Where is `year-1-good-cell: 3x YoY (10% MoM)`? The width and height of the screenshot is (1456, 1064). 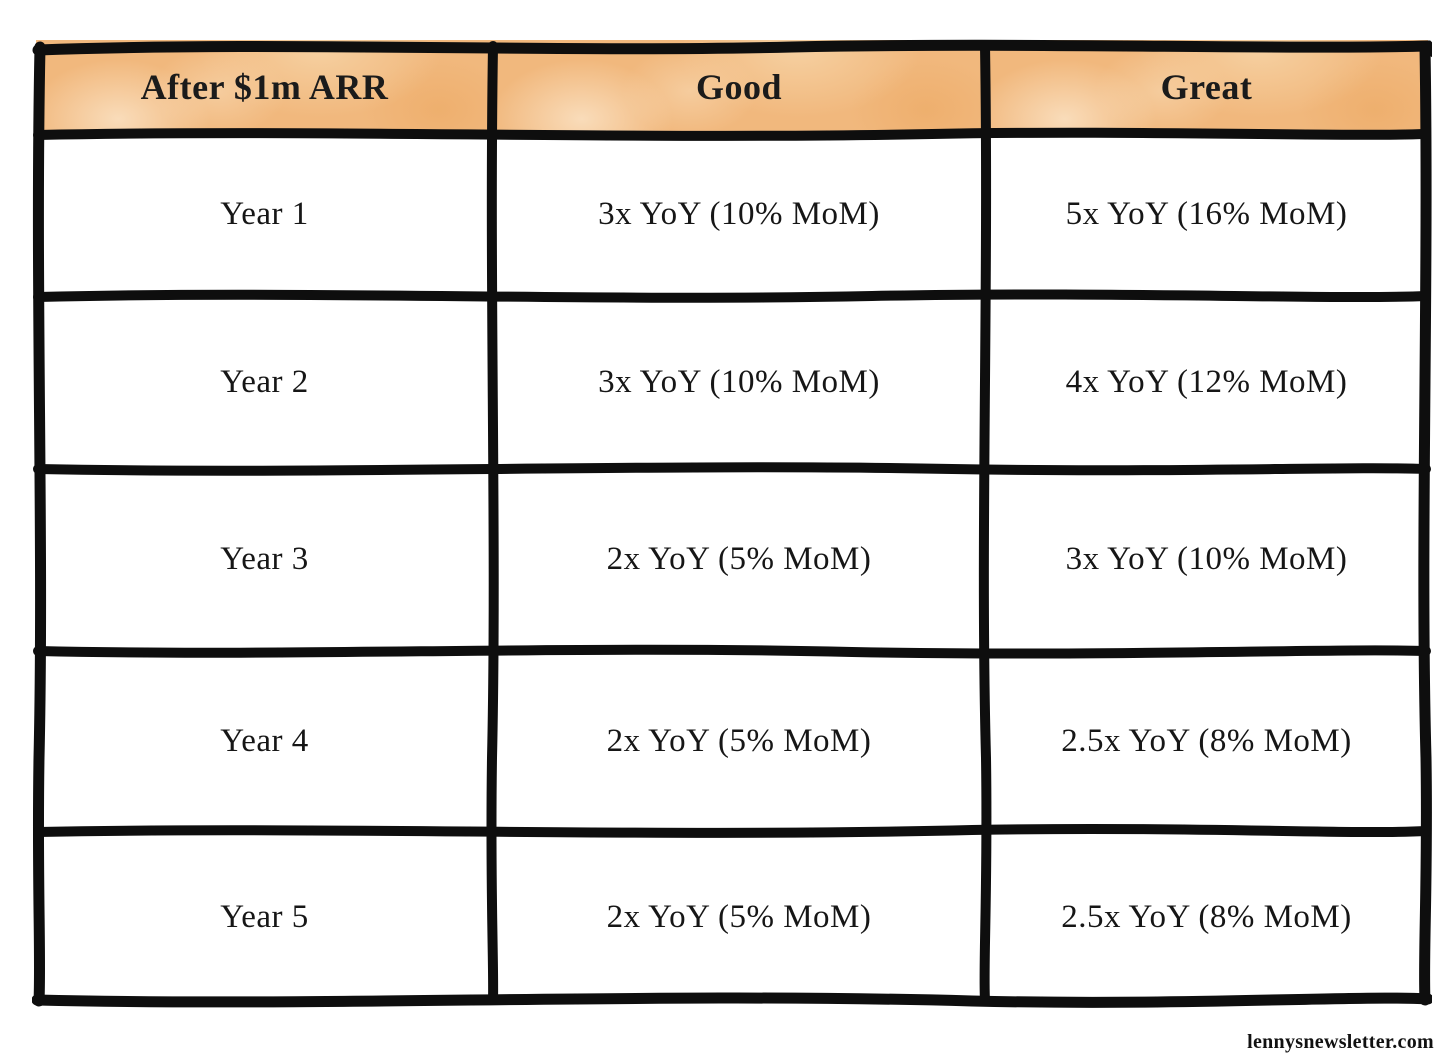 year-1-good-cell: 3x YoY (10% MoM) is located at coordinates (739, 214).